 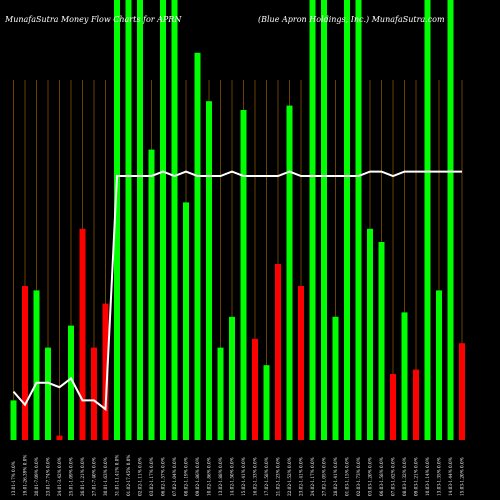 What do you see at coordinates (358, 476) in the screenshot?
I see `x-tick-label: 02.03-1.73% 0.0%` at bounding box center [358, 476].